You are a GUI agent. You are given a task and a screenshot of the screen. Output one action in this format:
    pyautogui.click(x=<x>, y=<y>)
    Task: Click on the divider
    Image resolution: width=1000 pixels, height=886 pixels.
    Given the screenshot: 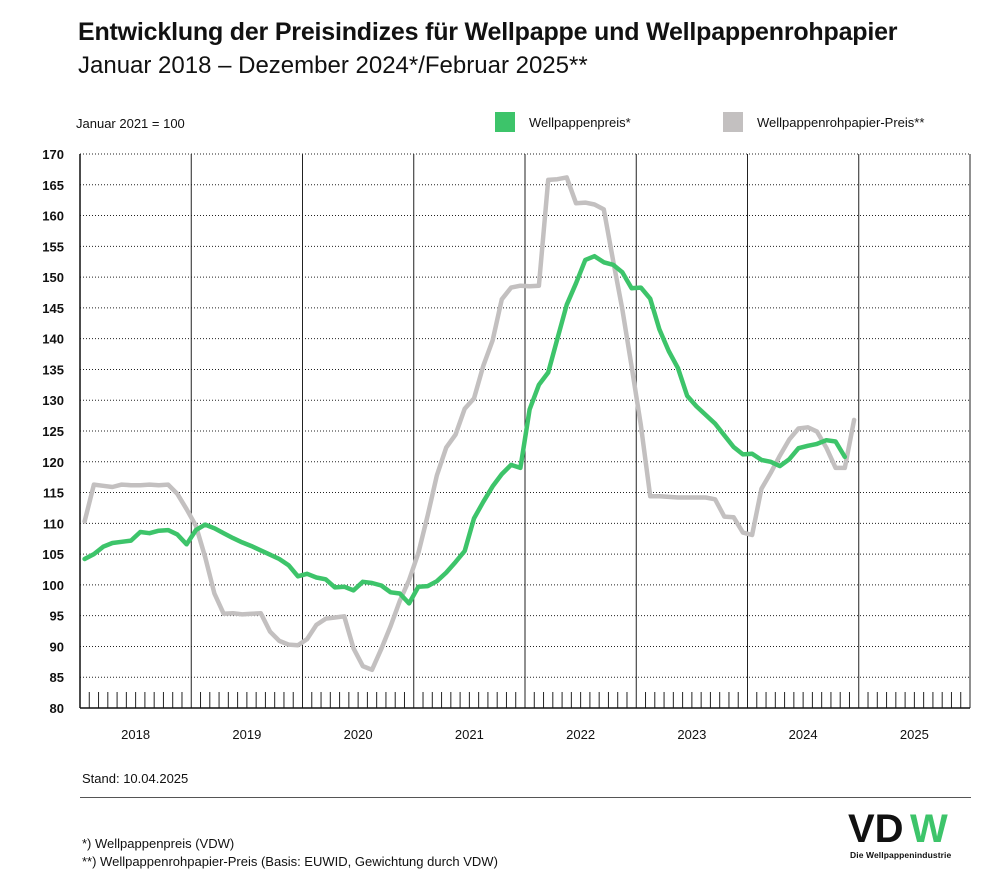 What is the action you would take?
    pyautogui.click(x=525, y=797)
    